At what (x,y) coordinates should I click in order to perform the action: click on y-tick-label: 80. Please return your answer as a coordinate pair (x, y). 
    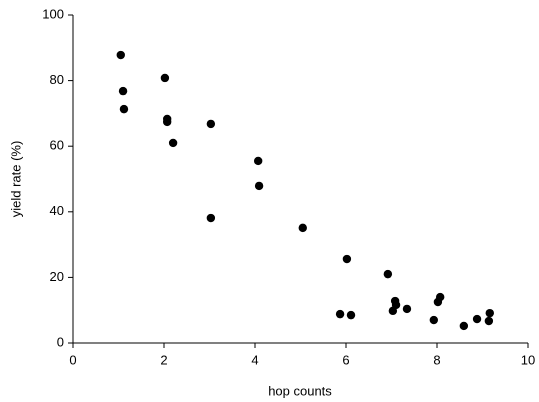
    Looking at the image, I should click on (57, 79).